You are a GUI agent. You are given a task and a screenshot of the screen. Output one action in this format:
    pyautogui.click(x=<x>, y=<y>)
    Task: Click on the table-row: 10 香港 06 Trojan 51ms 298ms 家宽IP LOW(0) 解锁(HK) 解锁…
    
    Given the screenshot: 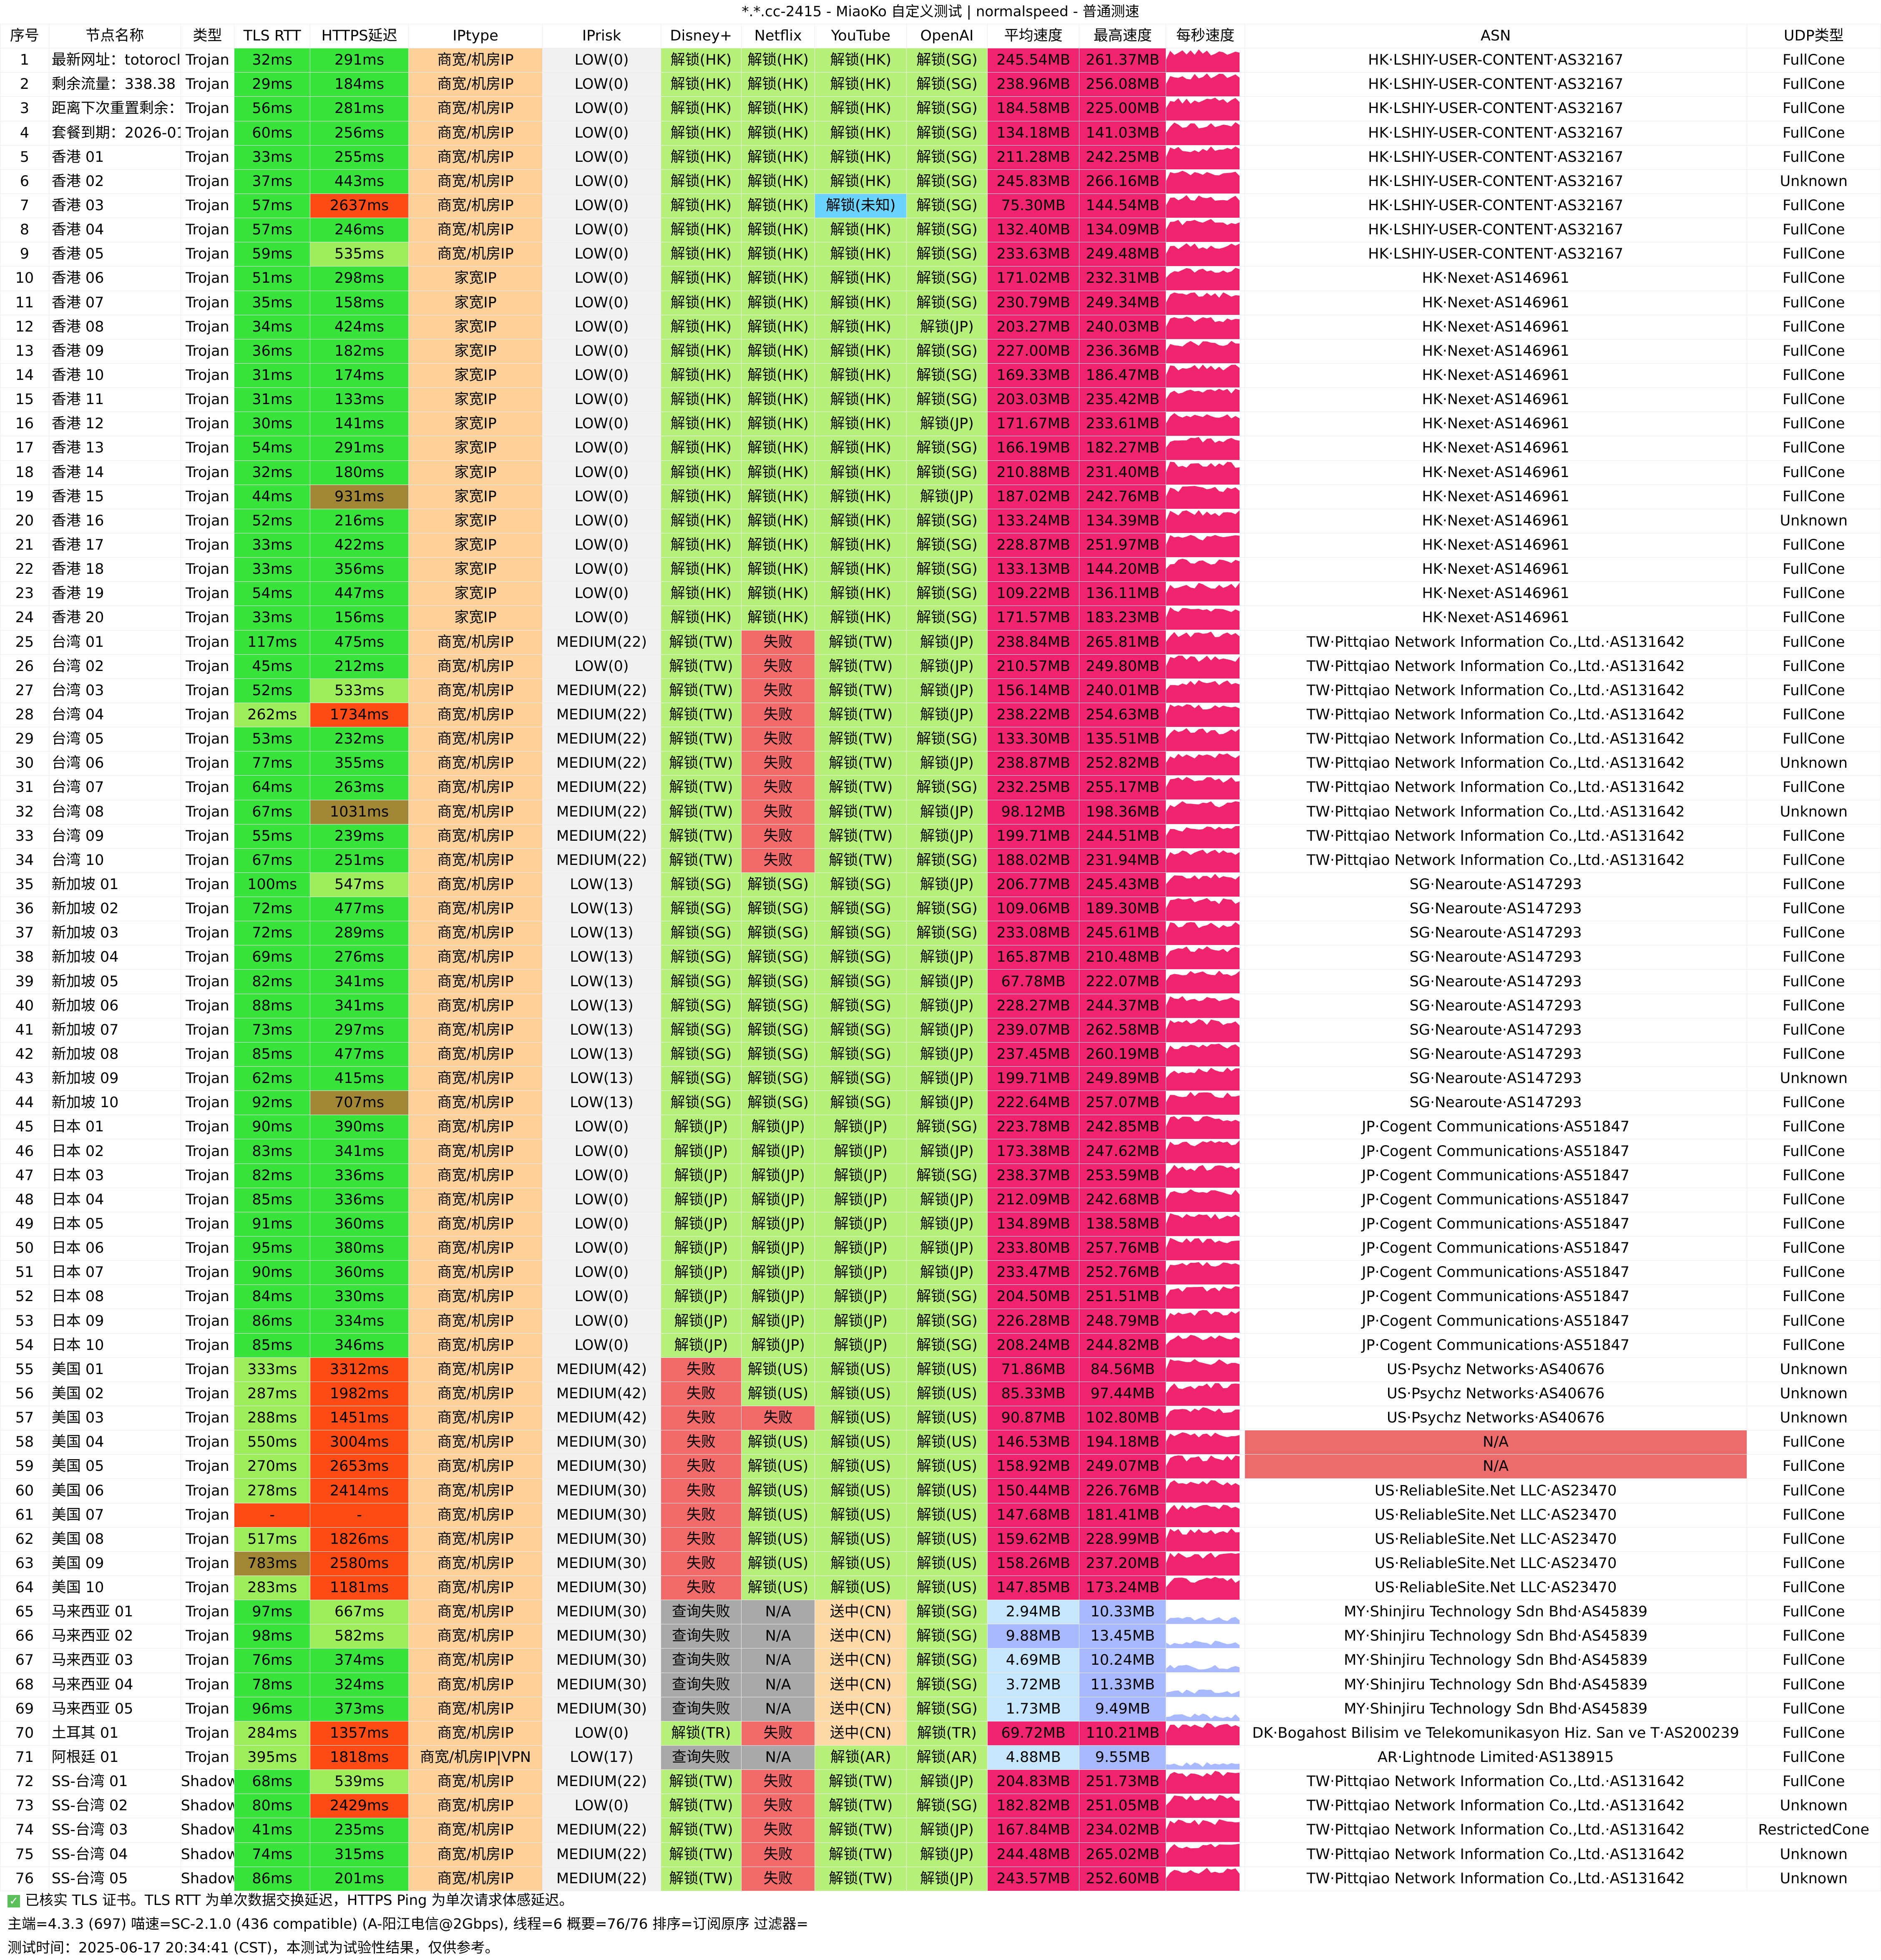 What is the action you would take?
    pyautogui.click(x=940, y=278)
    